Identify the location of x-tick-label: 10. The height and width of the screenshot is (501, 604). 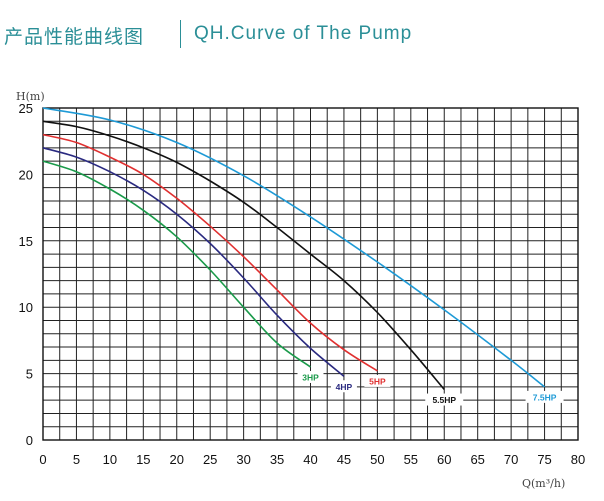
(110, 459).